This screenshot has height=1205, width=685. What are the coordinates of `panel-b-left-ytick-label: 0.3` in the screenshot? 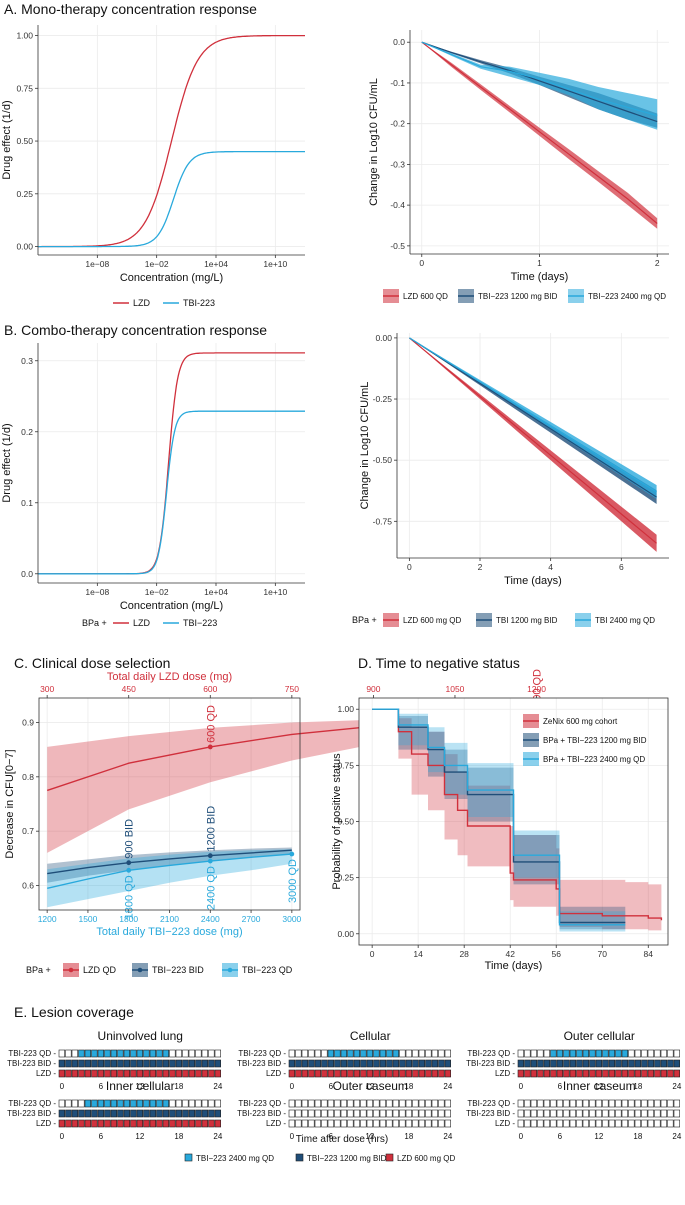 It's located at (27, 361).